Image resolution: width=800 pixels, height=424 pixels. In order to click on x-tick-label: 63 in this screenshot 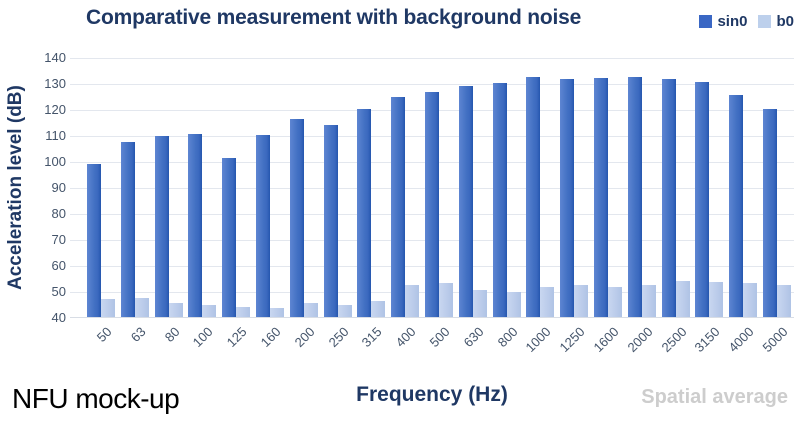, I will do `click(138, 334)`.